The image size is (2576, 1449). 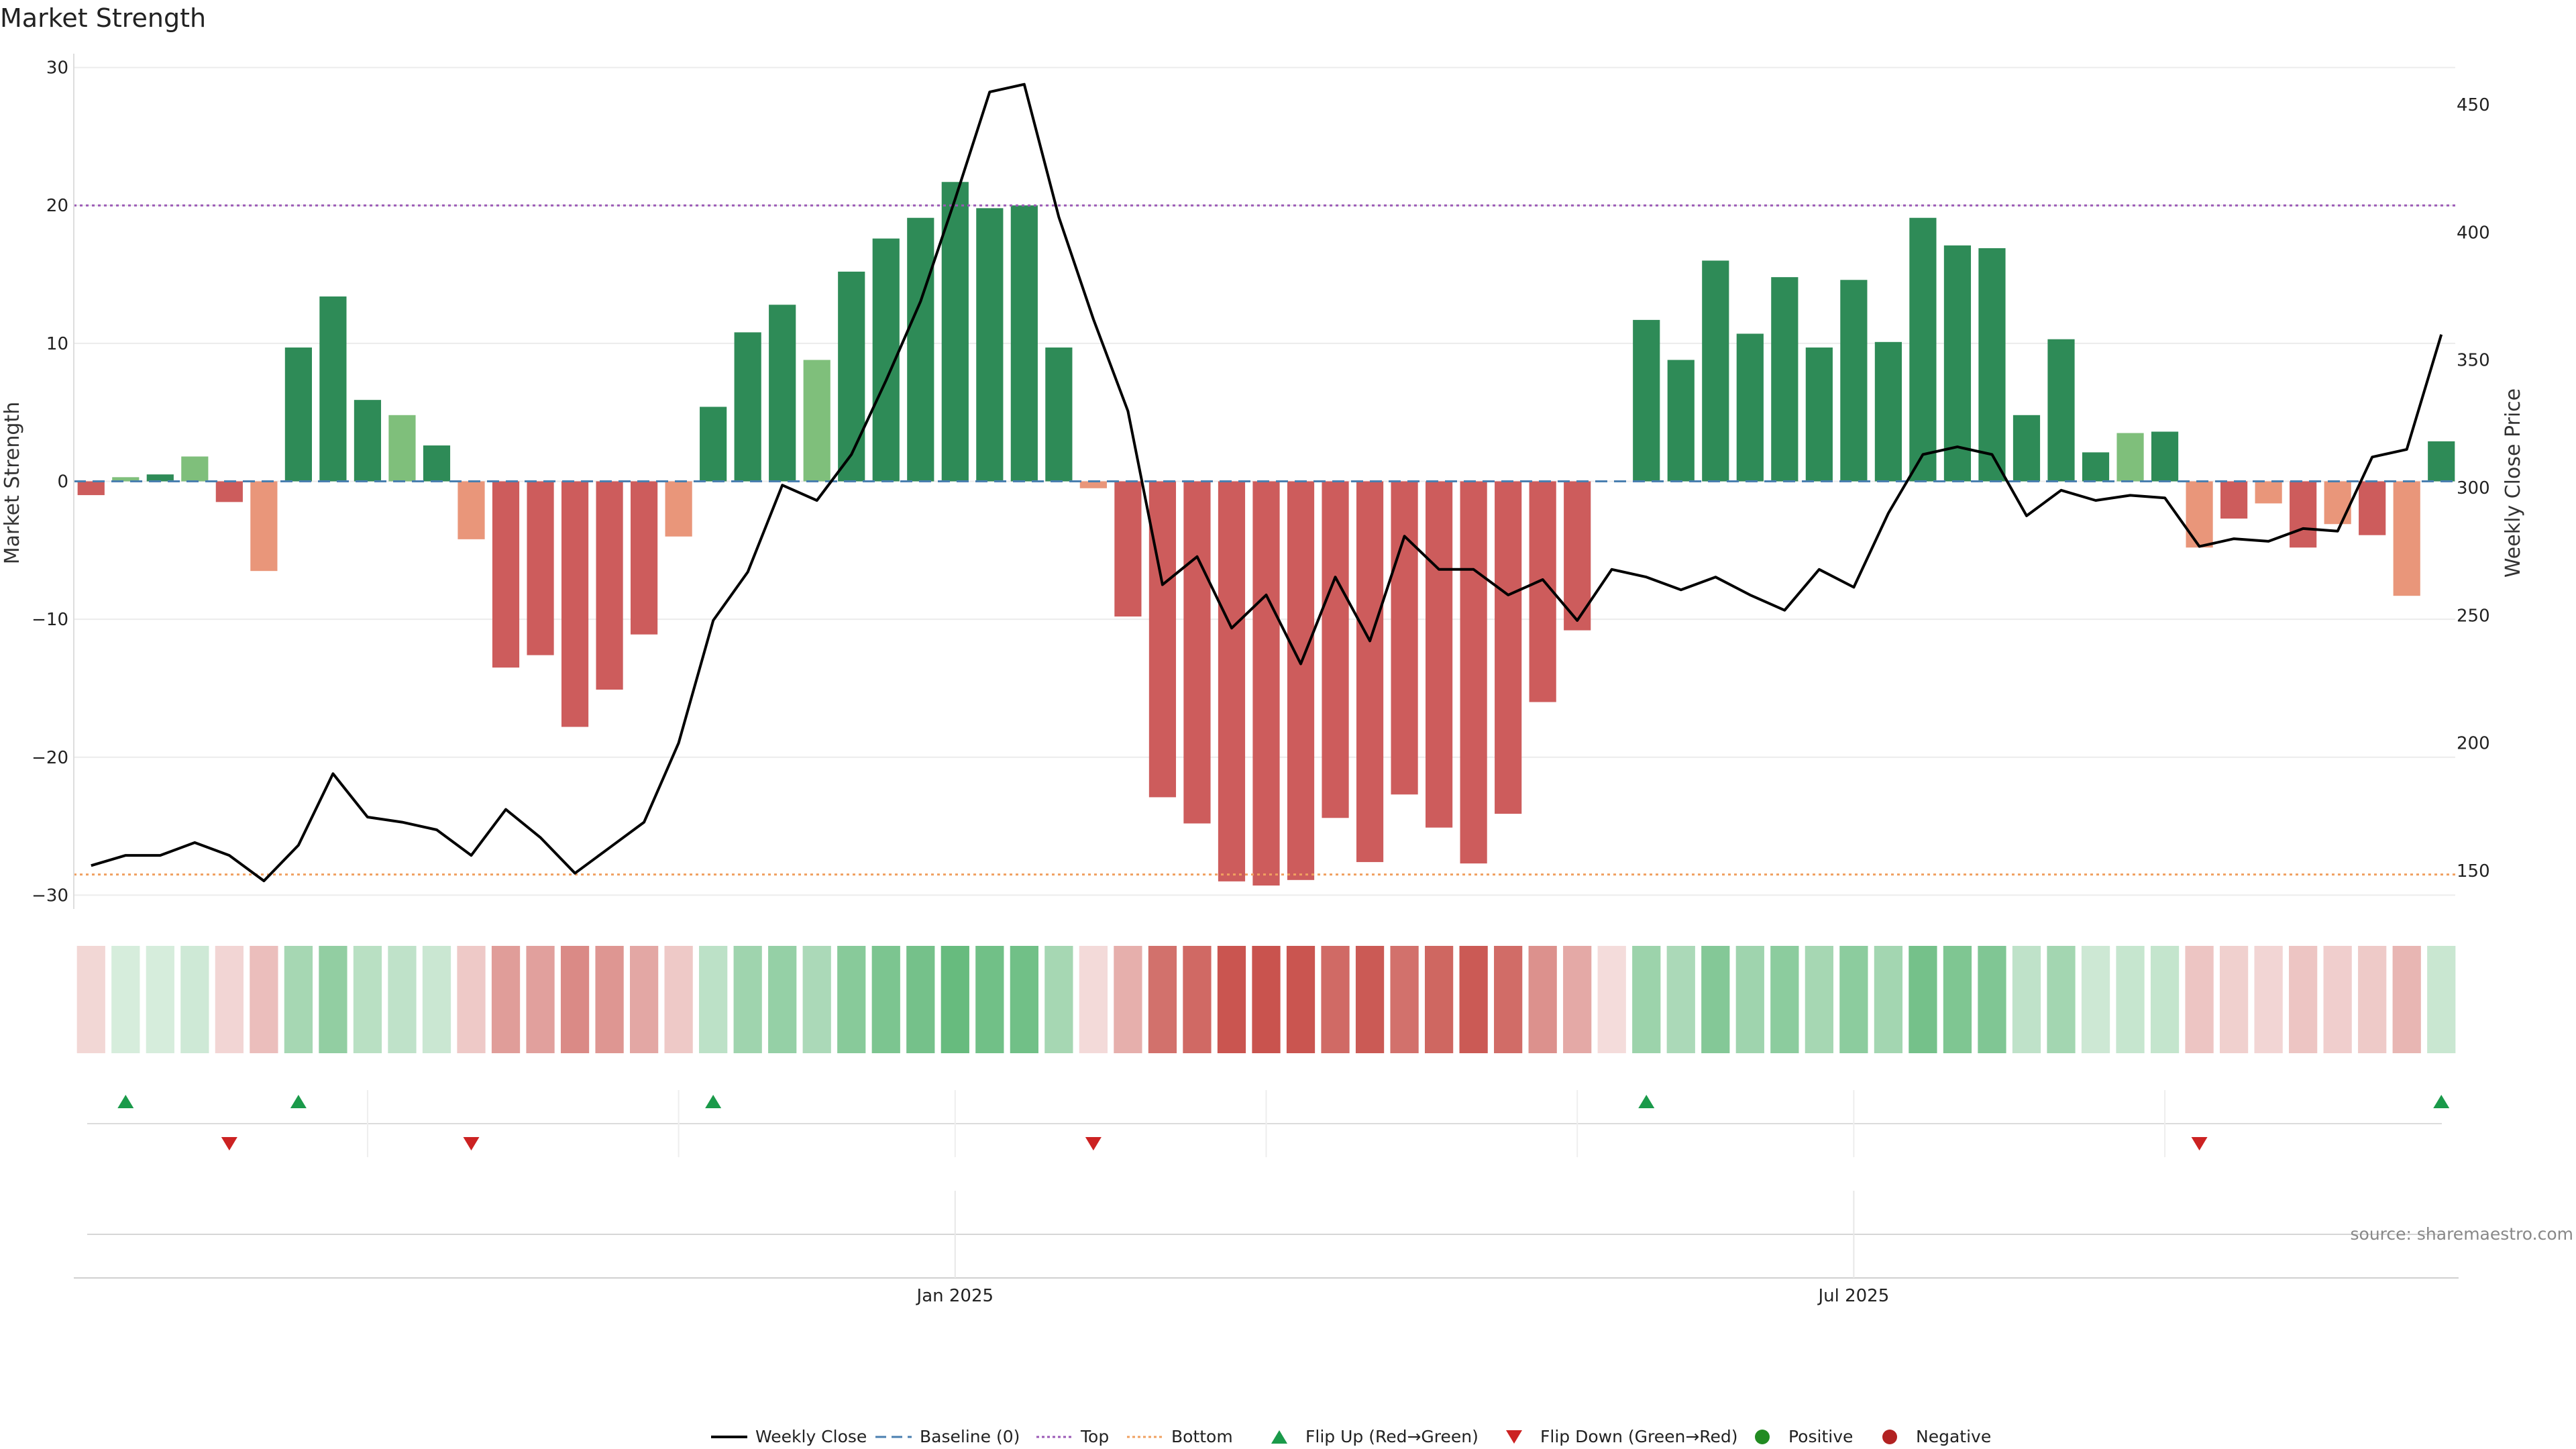 What do you see at coordinates (1094, 1436) in the screenshot?
I see `legend-entry: Top` at bounding box center [1094, 1436].